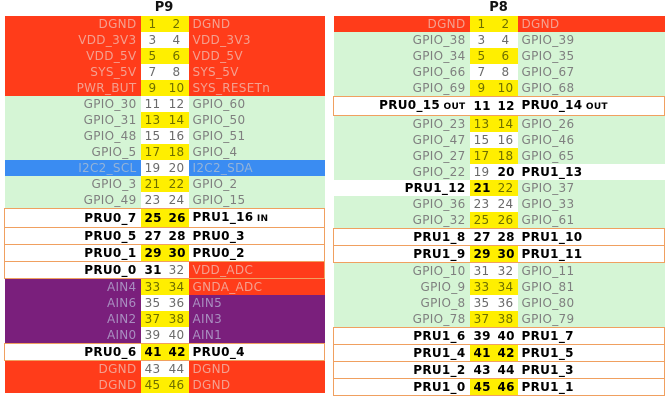 The height and width of the screenshot is (405, 668). I want to click on pin-signal-name: SYS_5V, so click(113, 72).